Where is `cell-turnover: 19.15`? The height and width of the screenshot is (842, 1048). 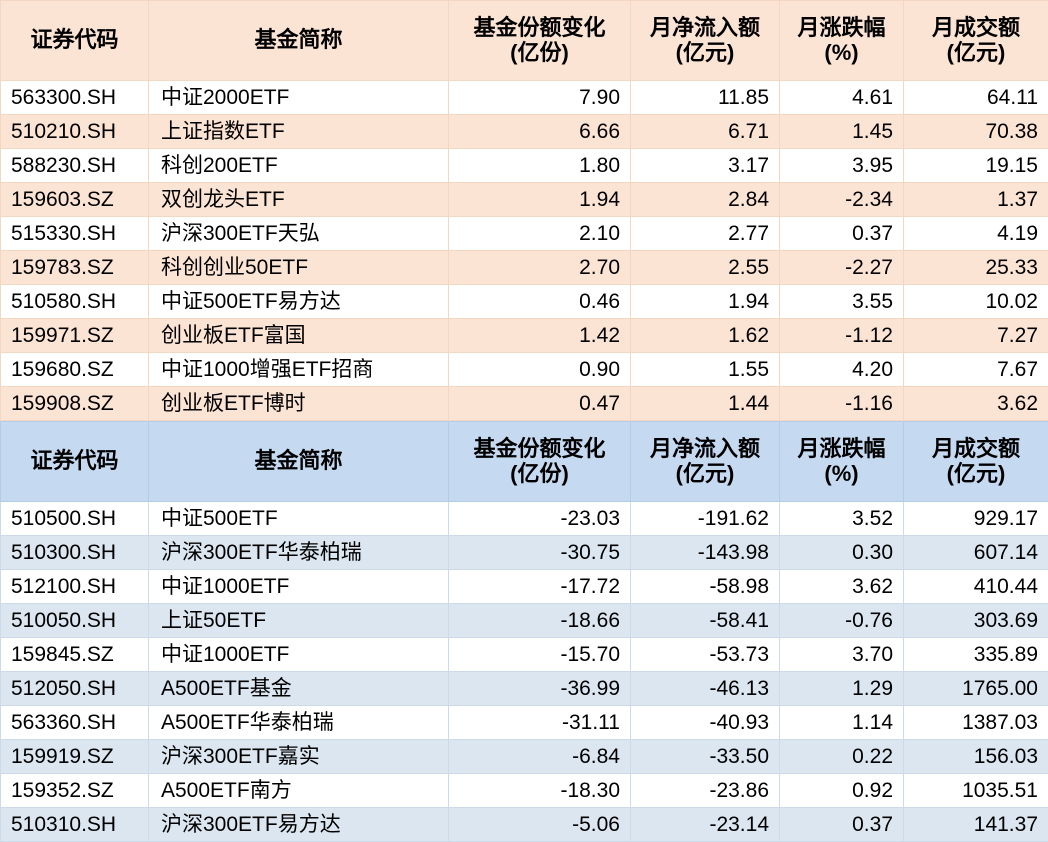
cell-turnover: 19.15 is located at coordinates (976, 166).